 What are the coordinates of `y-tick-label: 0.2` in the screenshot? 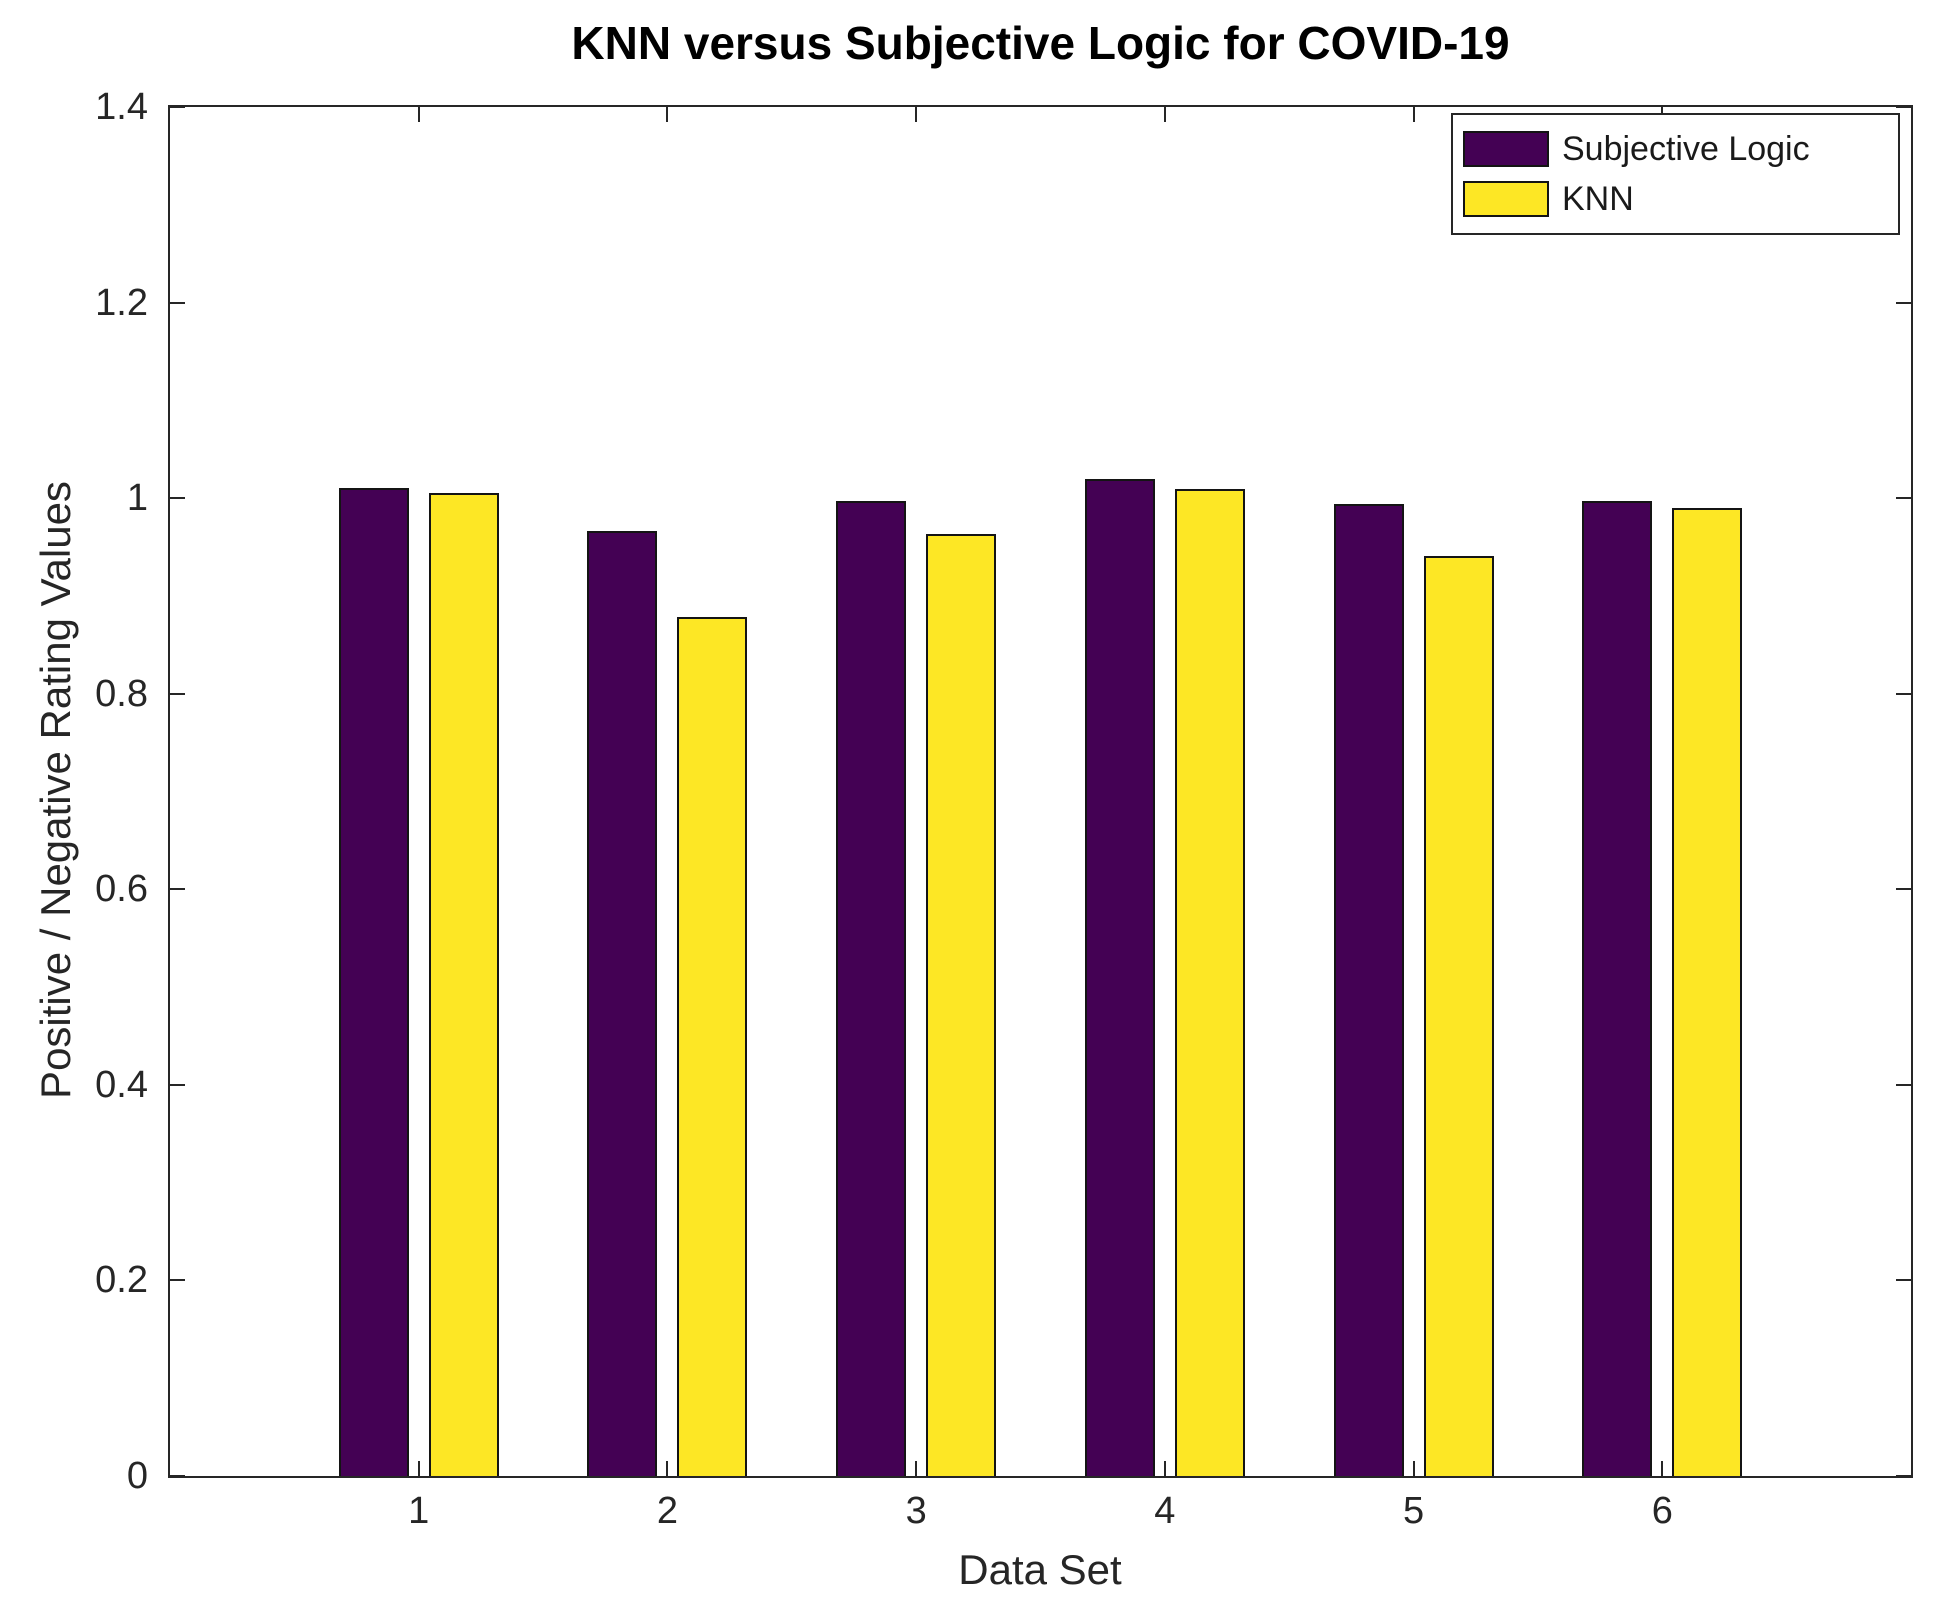 It's located at (121, 1280).